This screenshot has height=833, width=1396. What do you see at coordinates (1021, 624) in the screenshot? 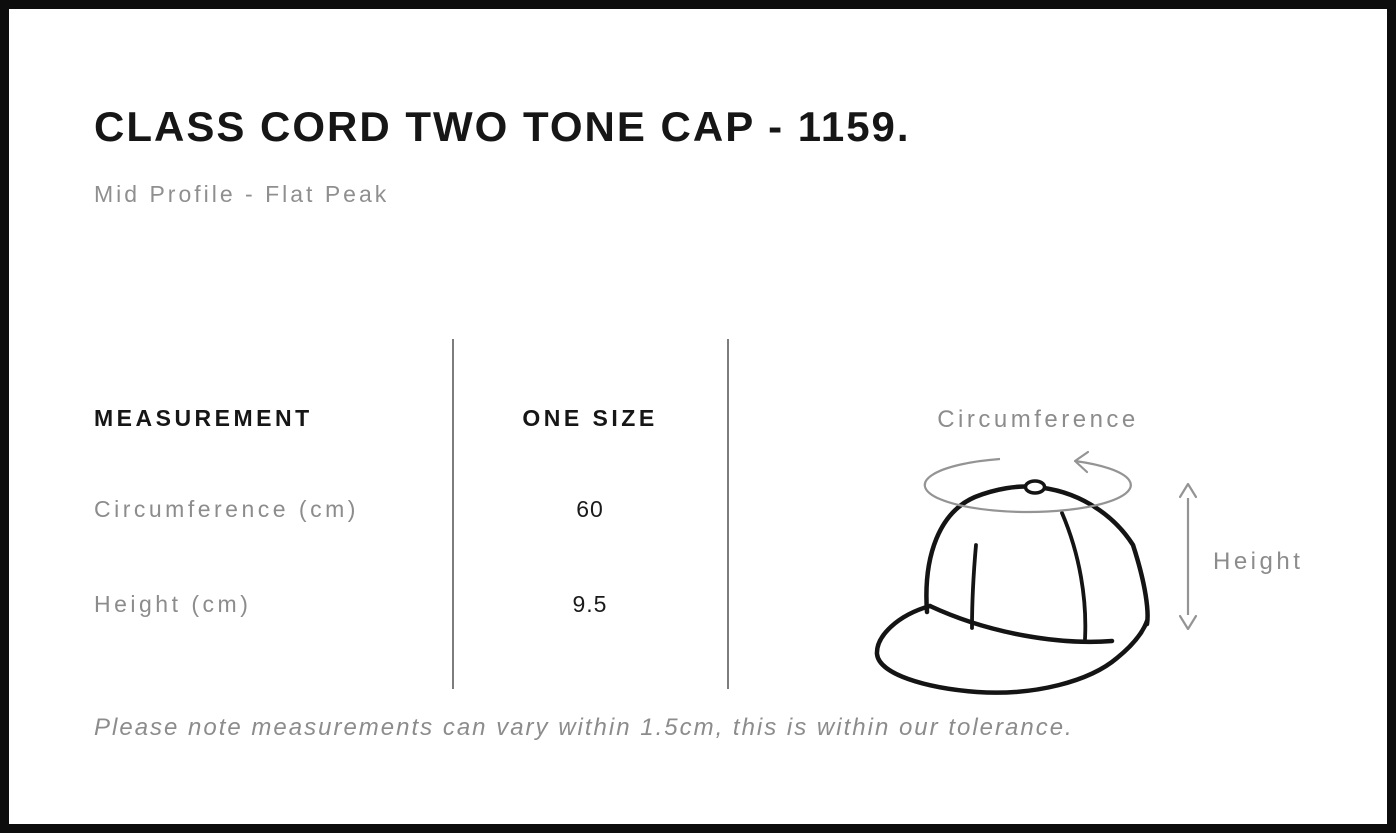
I see `cap-brim-top-edge` at bounding box center [1021, 624].